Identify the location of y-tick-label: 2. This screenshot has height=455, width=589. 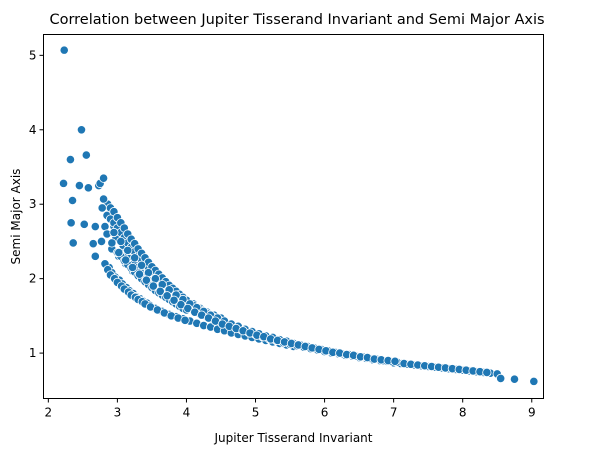
(33, 279).